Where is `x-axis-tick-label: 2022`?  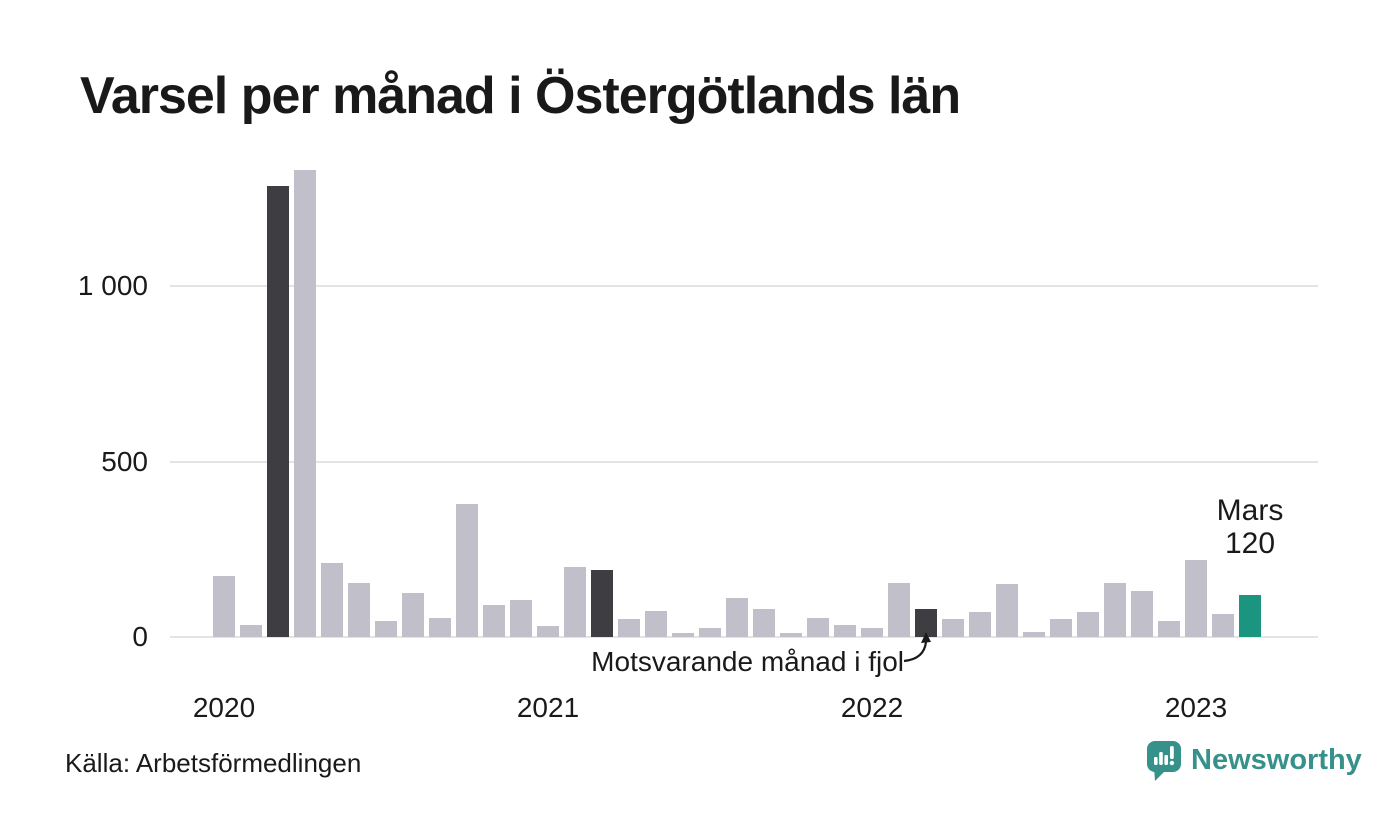 x-axis-tick-label: 2022 is located at coordinates (872, 707).